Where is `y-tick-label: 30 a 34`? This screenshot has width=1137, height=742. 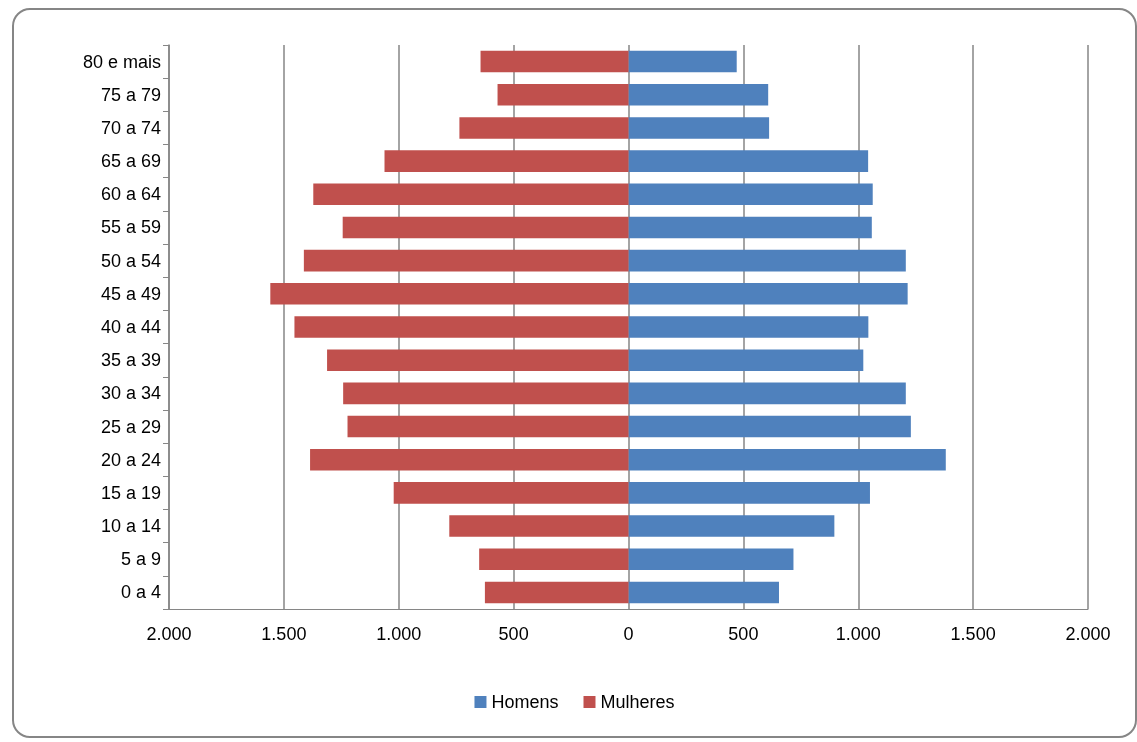
y-tick-label: 30 a 34 is located at coordinates (130, 393).